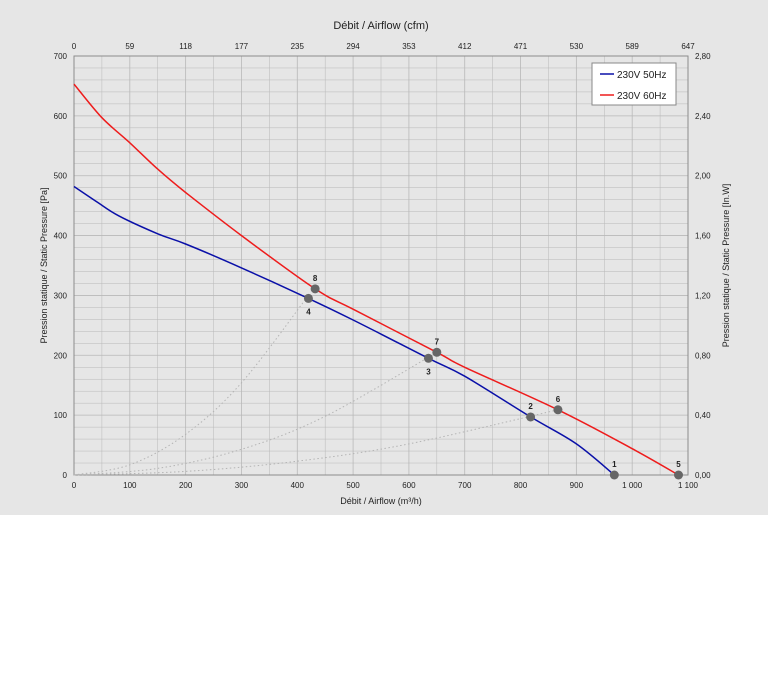  Describe the element at coordinates (521, 485) in the screenshot. I see `x-tick-label: 800` at that location.